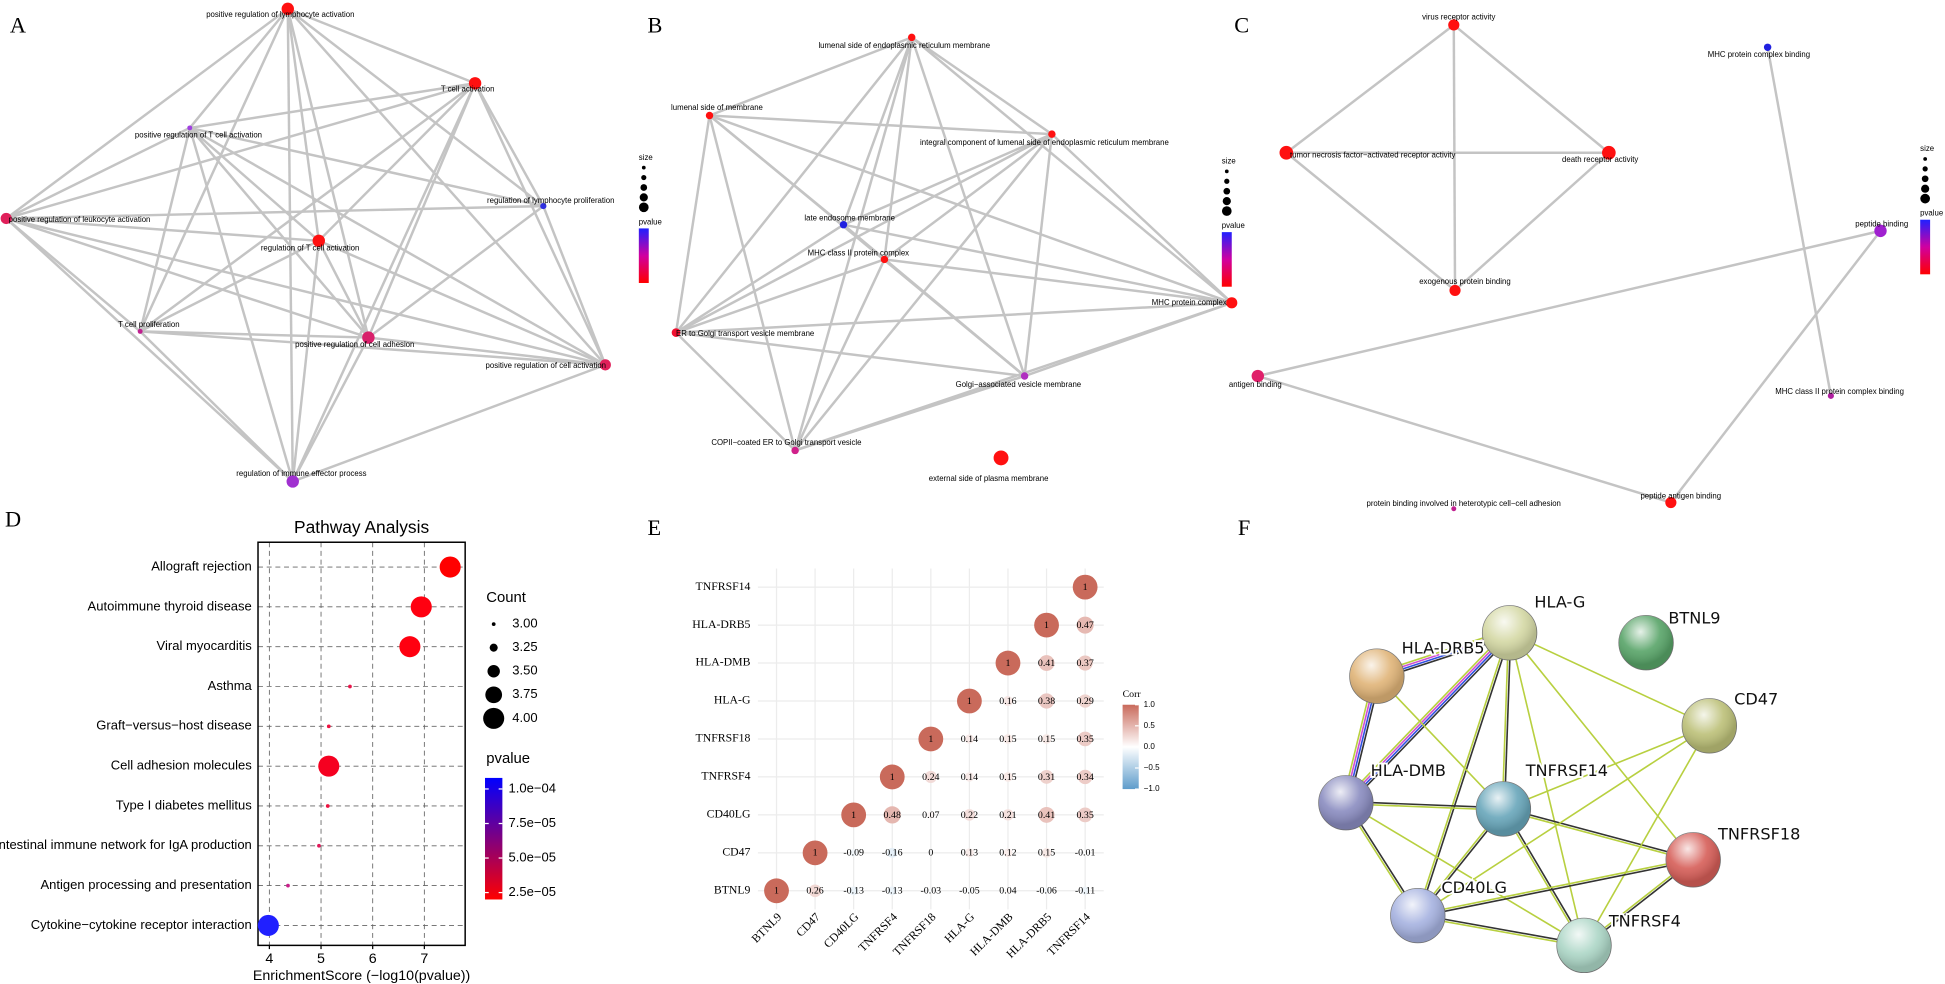 This screenshot has height=984, width=1945. Describe the element at coordinates (13, 518) in the screenshot. I see `panel-label: D` at that location.